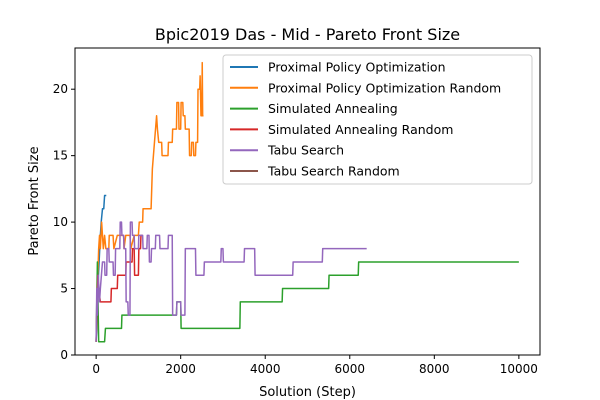 The width and height of the screenshot is (600, 400). What do you see at coordinates (34, 200) in the screenshot?
I see `y-axis-label: Pareto Front Size` at bounding box center [34, 200].